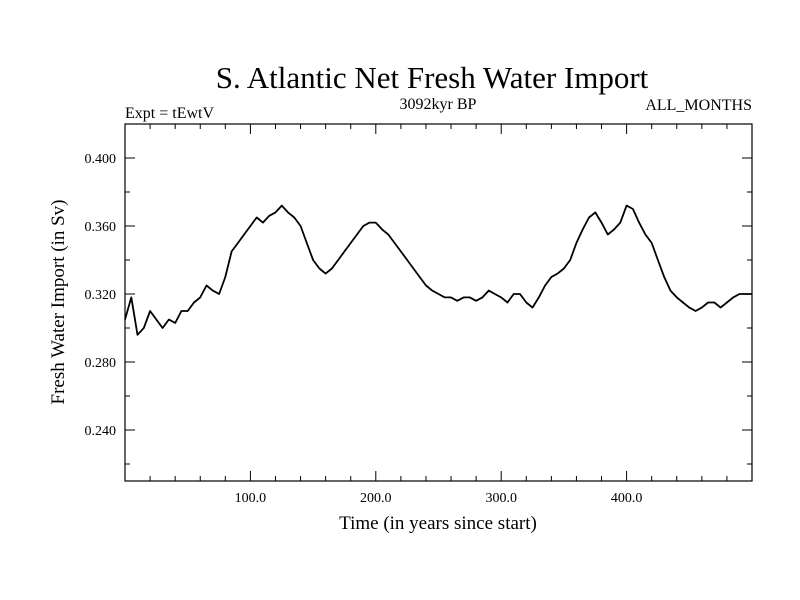 This screenshot has height=600, width=800. What do you see at coordinates (698, 105) in the screenshot?
I see `months-label: ALL_MONTHS` at bounding box center [698, 105].